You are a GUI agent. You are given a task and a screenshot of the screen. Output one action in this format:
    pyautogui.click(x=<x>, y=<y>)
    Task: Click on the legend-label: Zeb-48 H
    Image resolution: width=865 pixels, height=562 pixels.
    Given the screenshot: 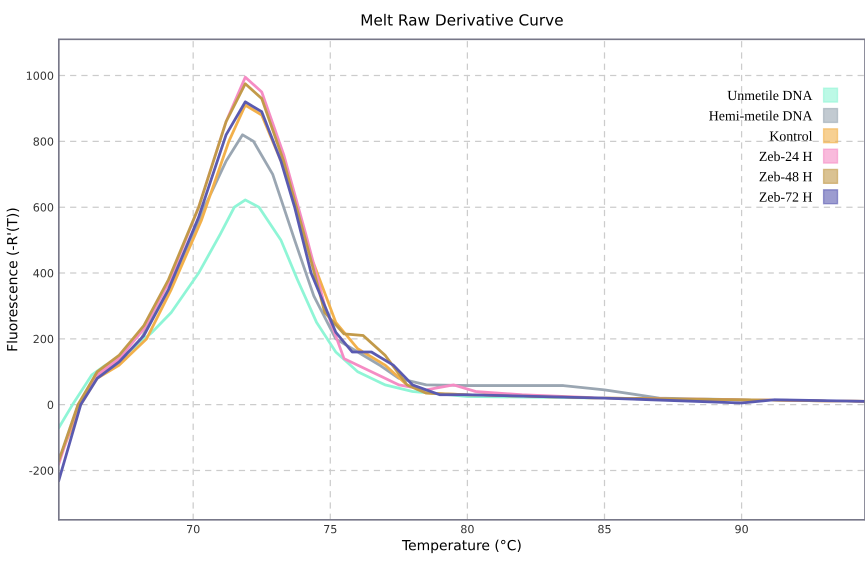 What is the action you would take?
    pyautogui.click(x=786, y=177)
    